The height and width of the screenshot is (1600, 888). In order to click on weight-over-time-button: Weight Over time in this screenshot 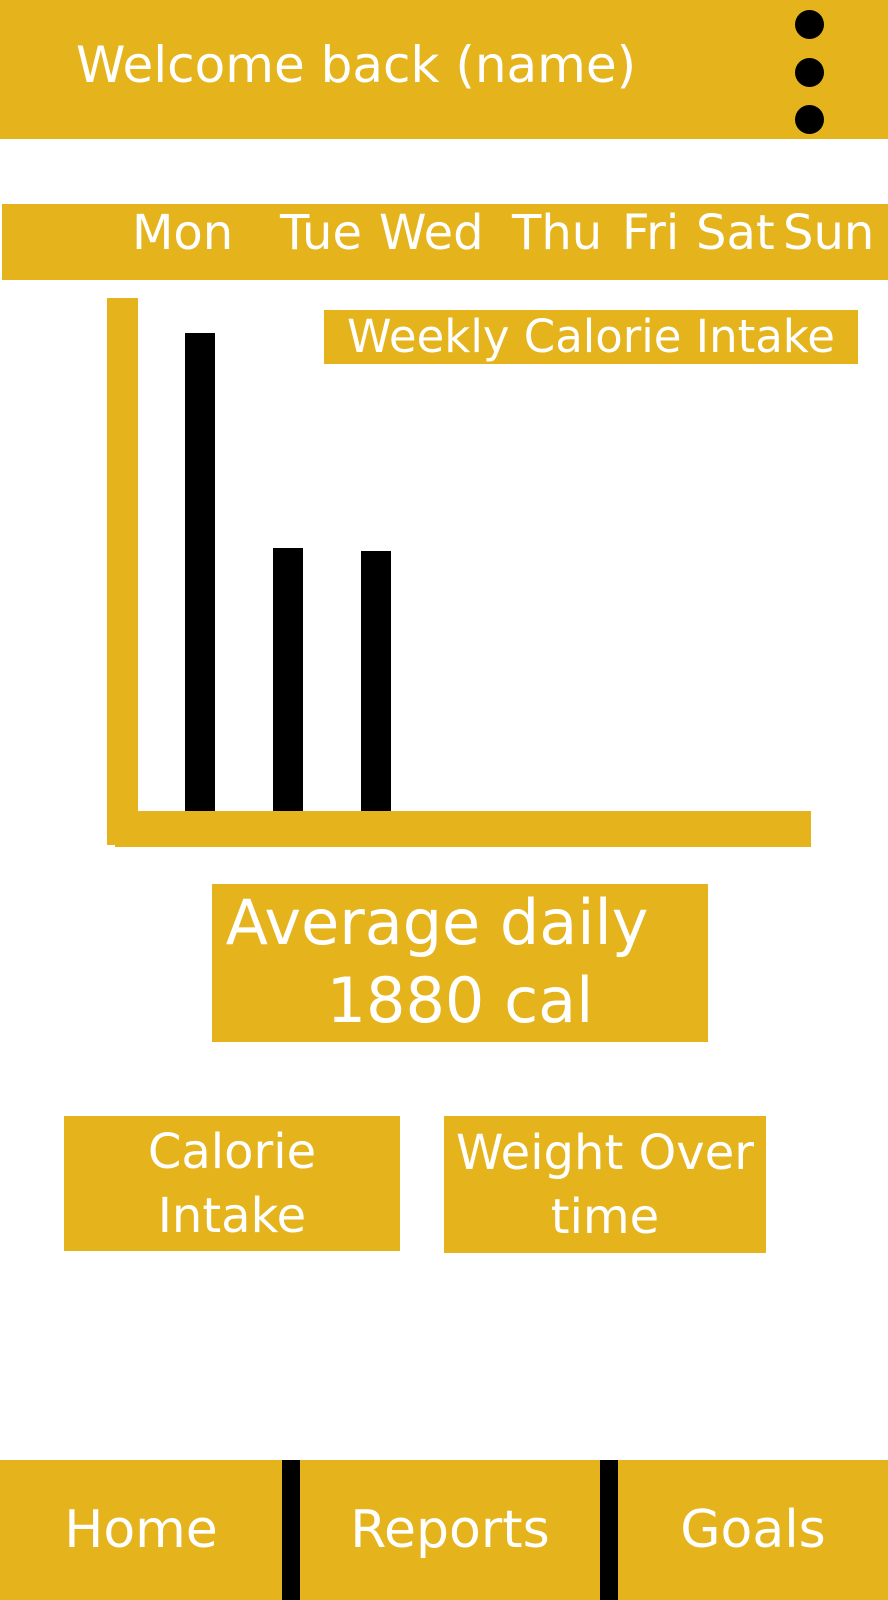, I will do `click(605, 1184)`.